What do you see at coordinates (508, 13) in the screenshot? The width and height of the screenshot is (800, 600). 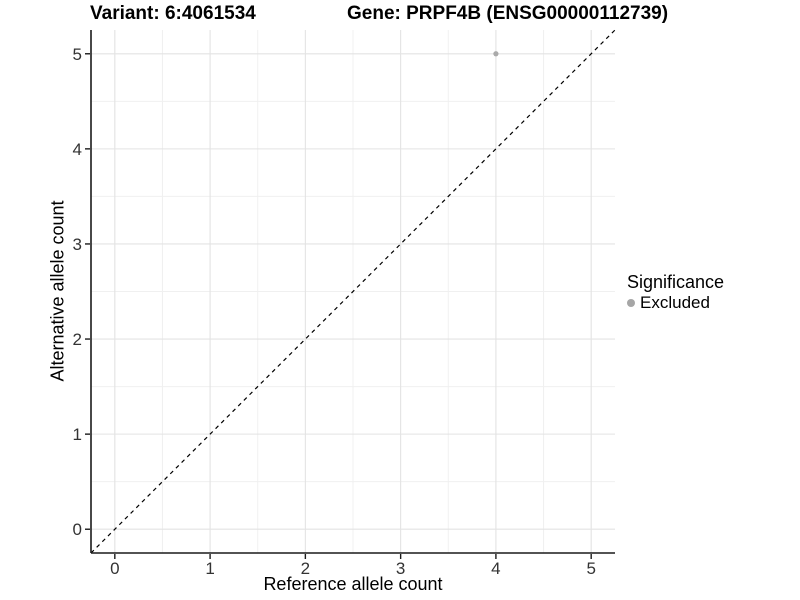 I see `title-gene: Gene: PRPF4B (ENSG00000112739)` at bounding box center [508, 13].